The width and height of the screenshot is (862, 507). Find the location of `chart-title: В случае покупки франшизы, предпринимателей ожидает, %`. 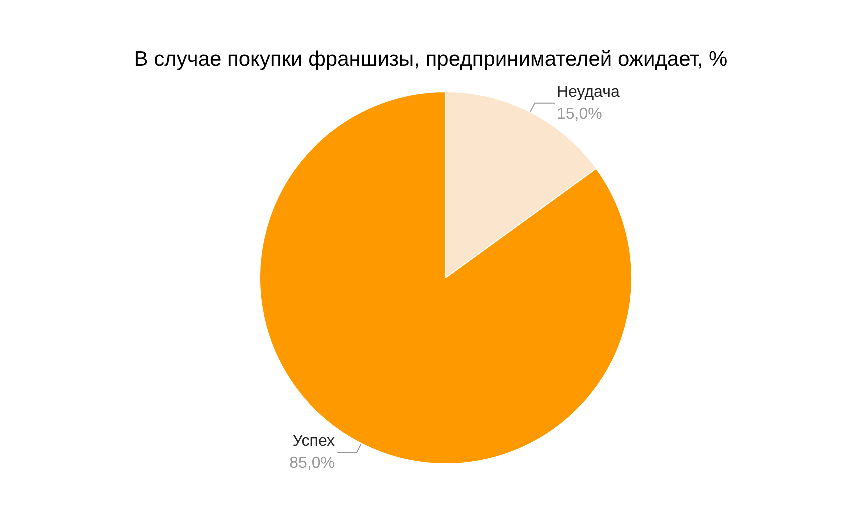

chart-title: В случае покупки франшизы, предпринимателей ожидает, % is located at coordinates (431, 59).